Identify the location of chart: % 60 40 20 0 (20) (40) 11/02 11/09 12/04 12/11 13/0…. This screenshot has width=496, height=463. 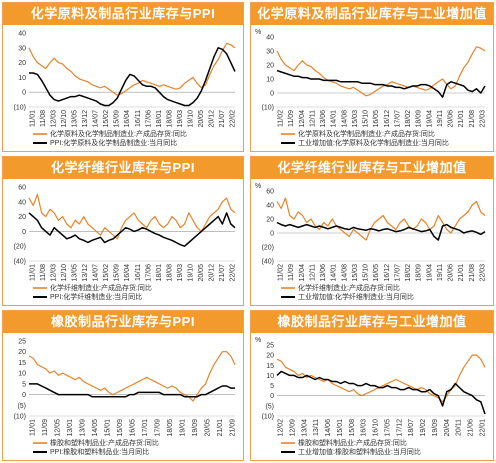
(371, 242).